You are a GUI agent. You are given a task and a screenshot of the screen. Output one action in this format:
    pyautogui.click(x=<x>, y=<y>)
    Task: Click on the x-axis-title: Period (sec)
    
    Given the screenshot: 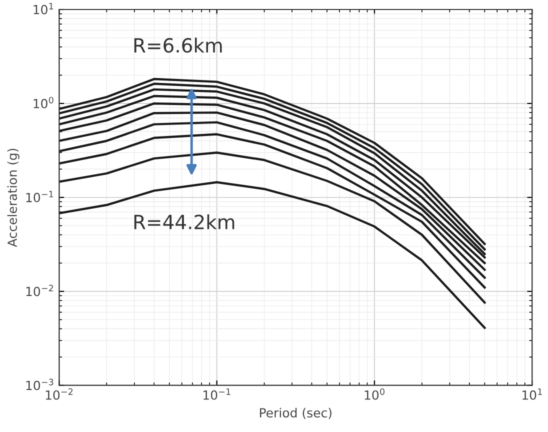 What is the action you would take?
    pyautogui.click(x=296, y=414)
    